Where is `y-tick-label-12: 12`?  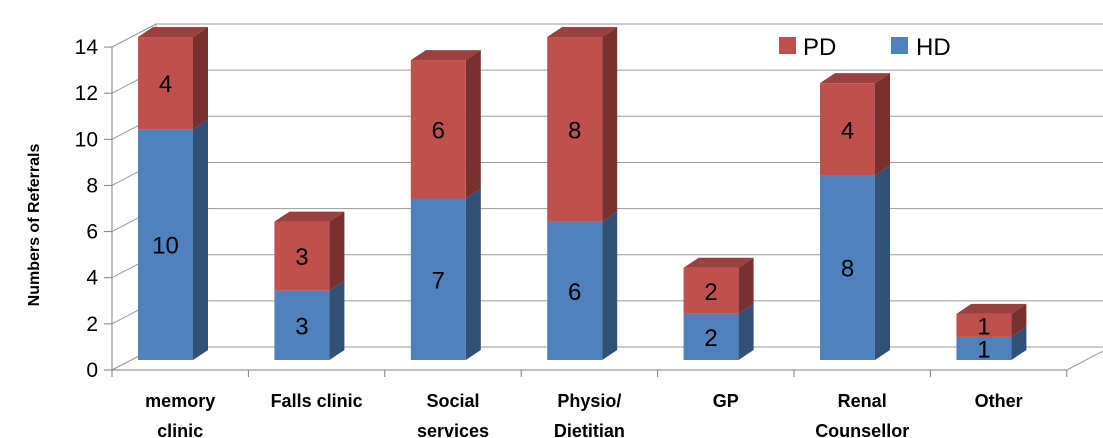
y-tick-label-12: 12 is located at coordinates (86, 93).